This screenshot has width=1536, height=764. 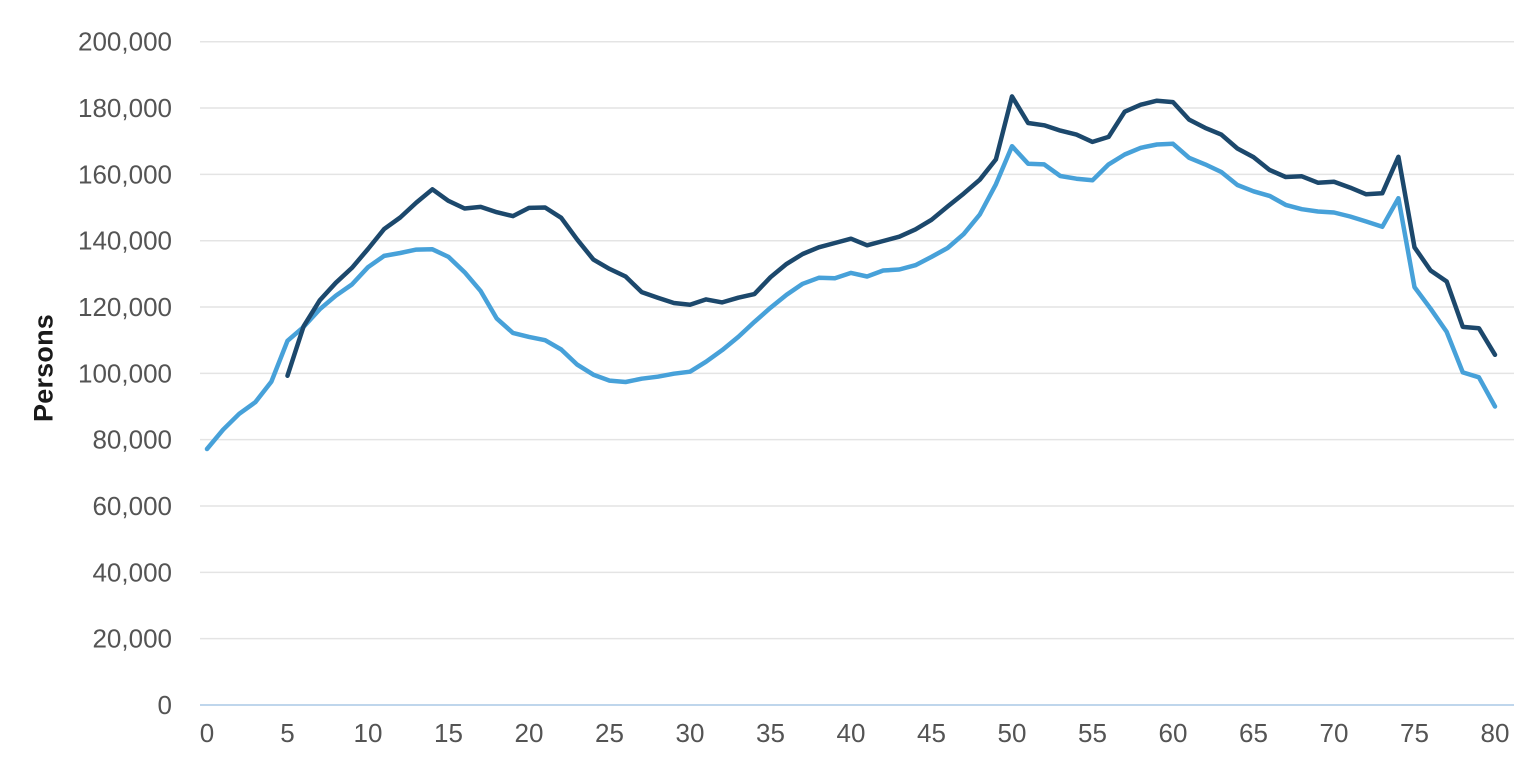 I want to click on x-tick-label-65: 65, so click(x=1253, y=733).